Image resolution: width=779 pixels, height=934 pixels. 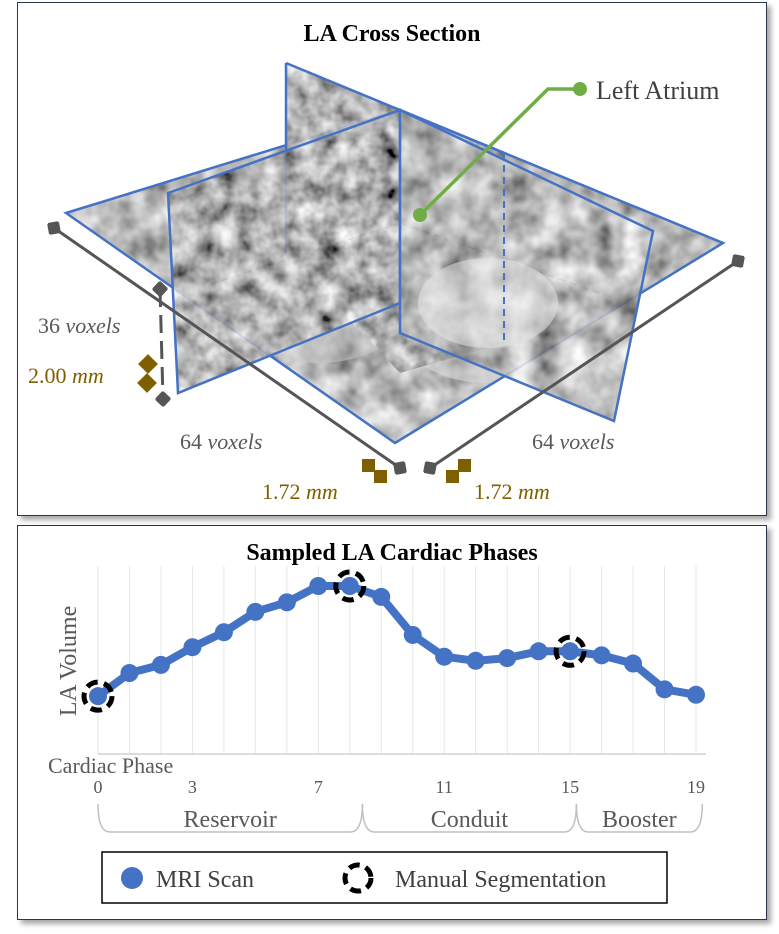 What do you see at coordinates (420, 215) in the screenshot?
I see `left-atrium-callout-dot` at bounding box center [420, 215].